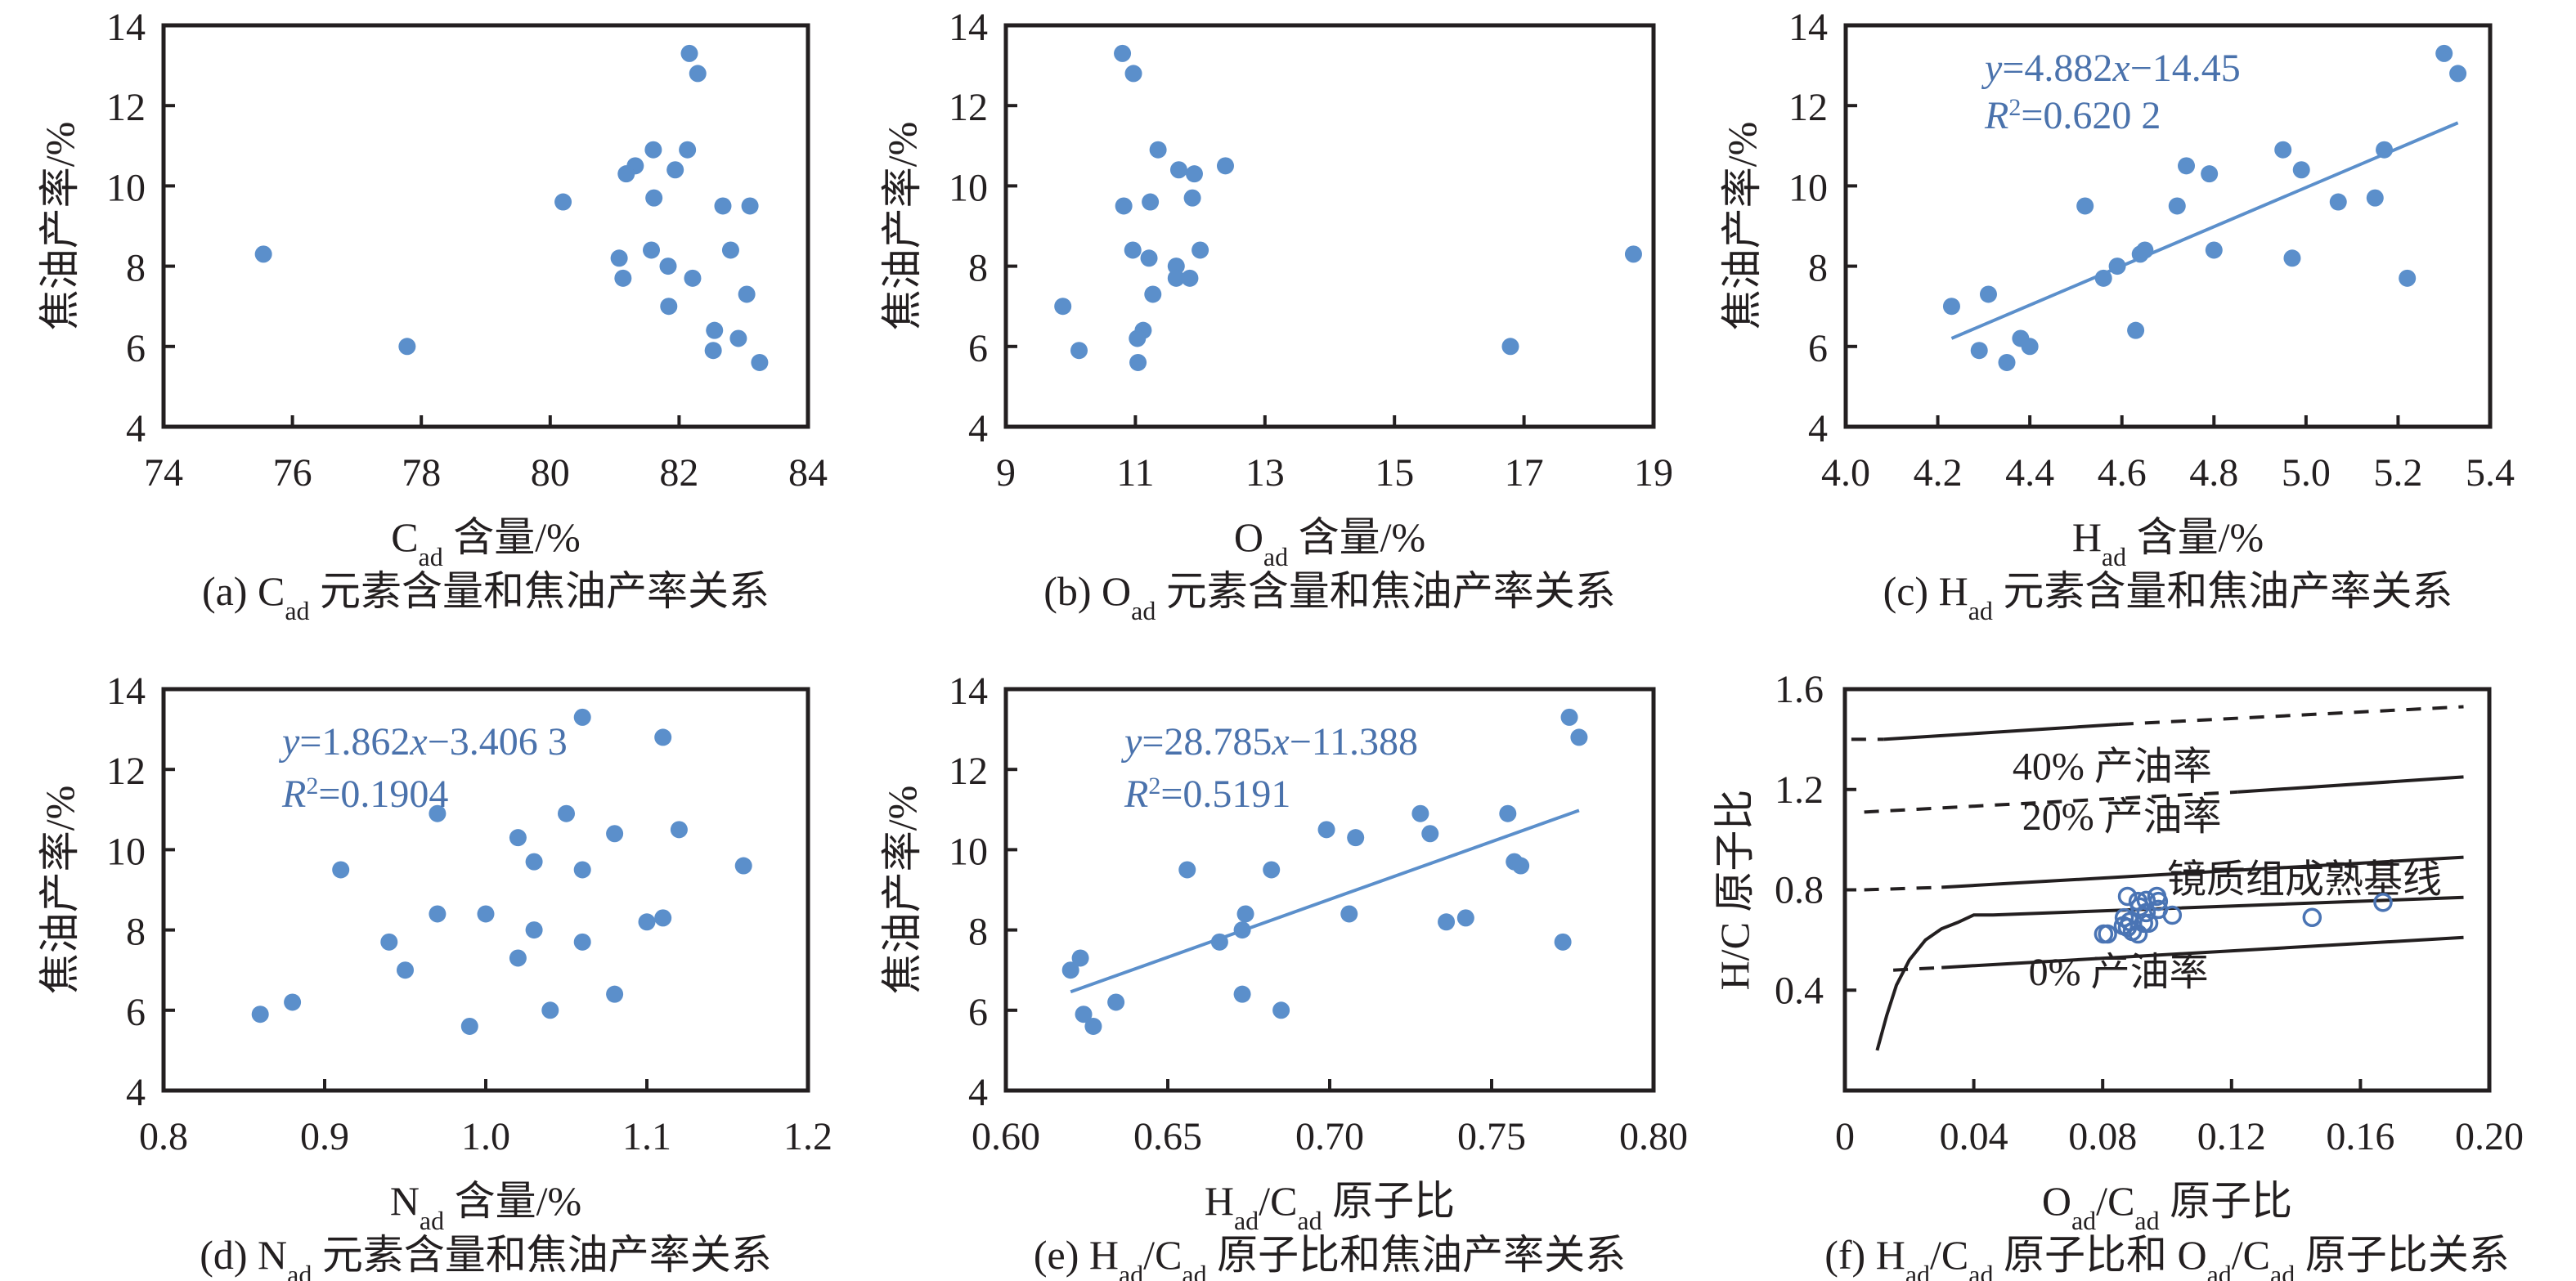 Image resolution: width=2576 pixels, height=1281 pixels. What do you see at coordinates (2306, 473) in the screenshot?
I see `x-tick-label: 5.0` at bounding box center [2306, 473].